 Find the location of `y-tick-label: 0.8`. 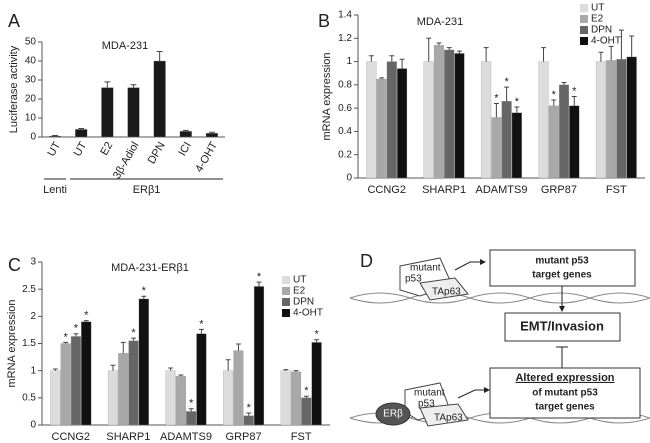

y-tick-label: 0.8 is located at coordinates (345, 84).